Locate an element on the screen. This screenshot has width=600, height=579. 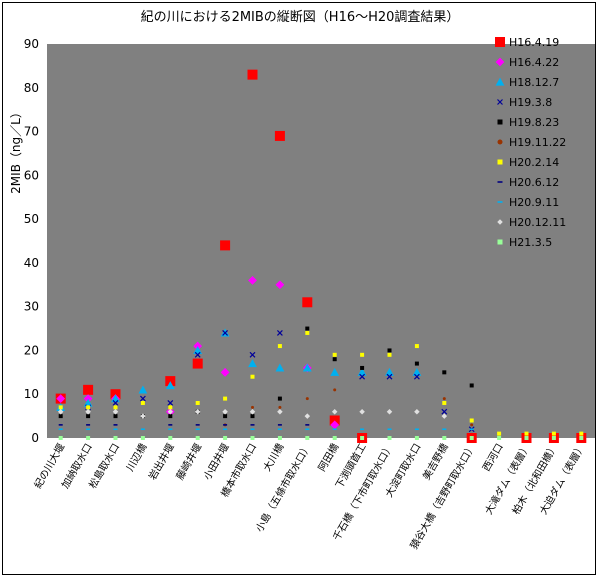
x-tick-label: 川辺橋 is located at coordinates (136, 457).